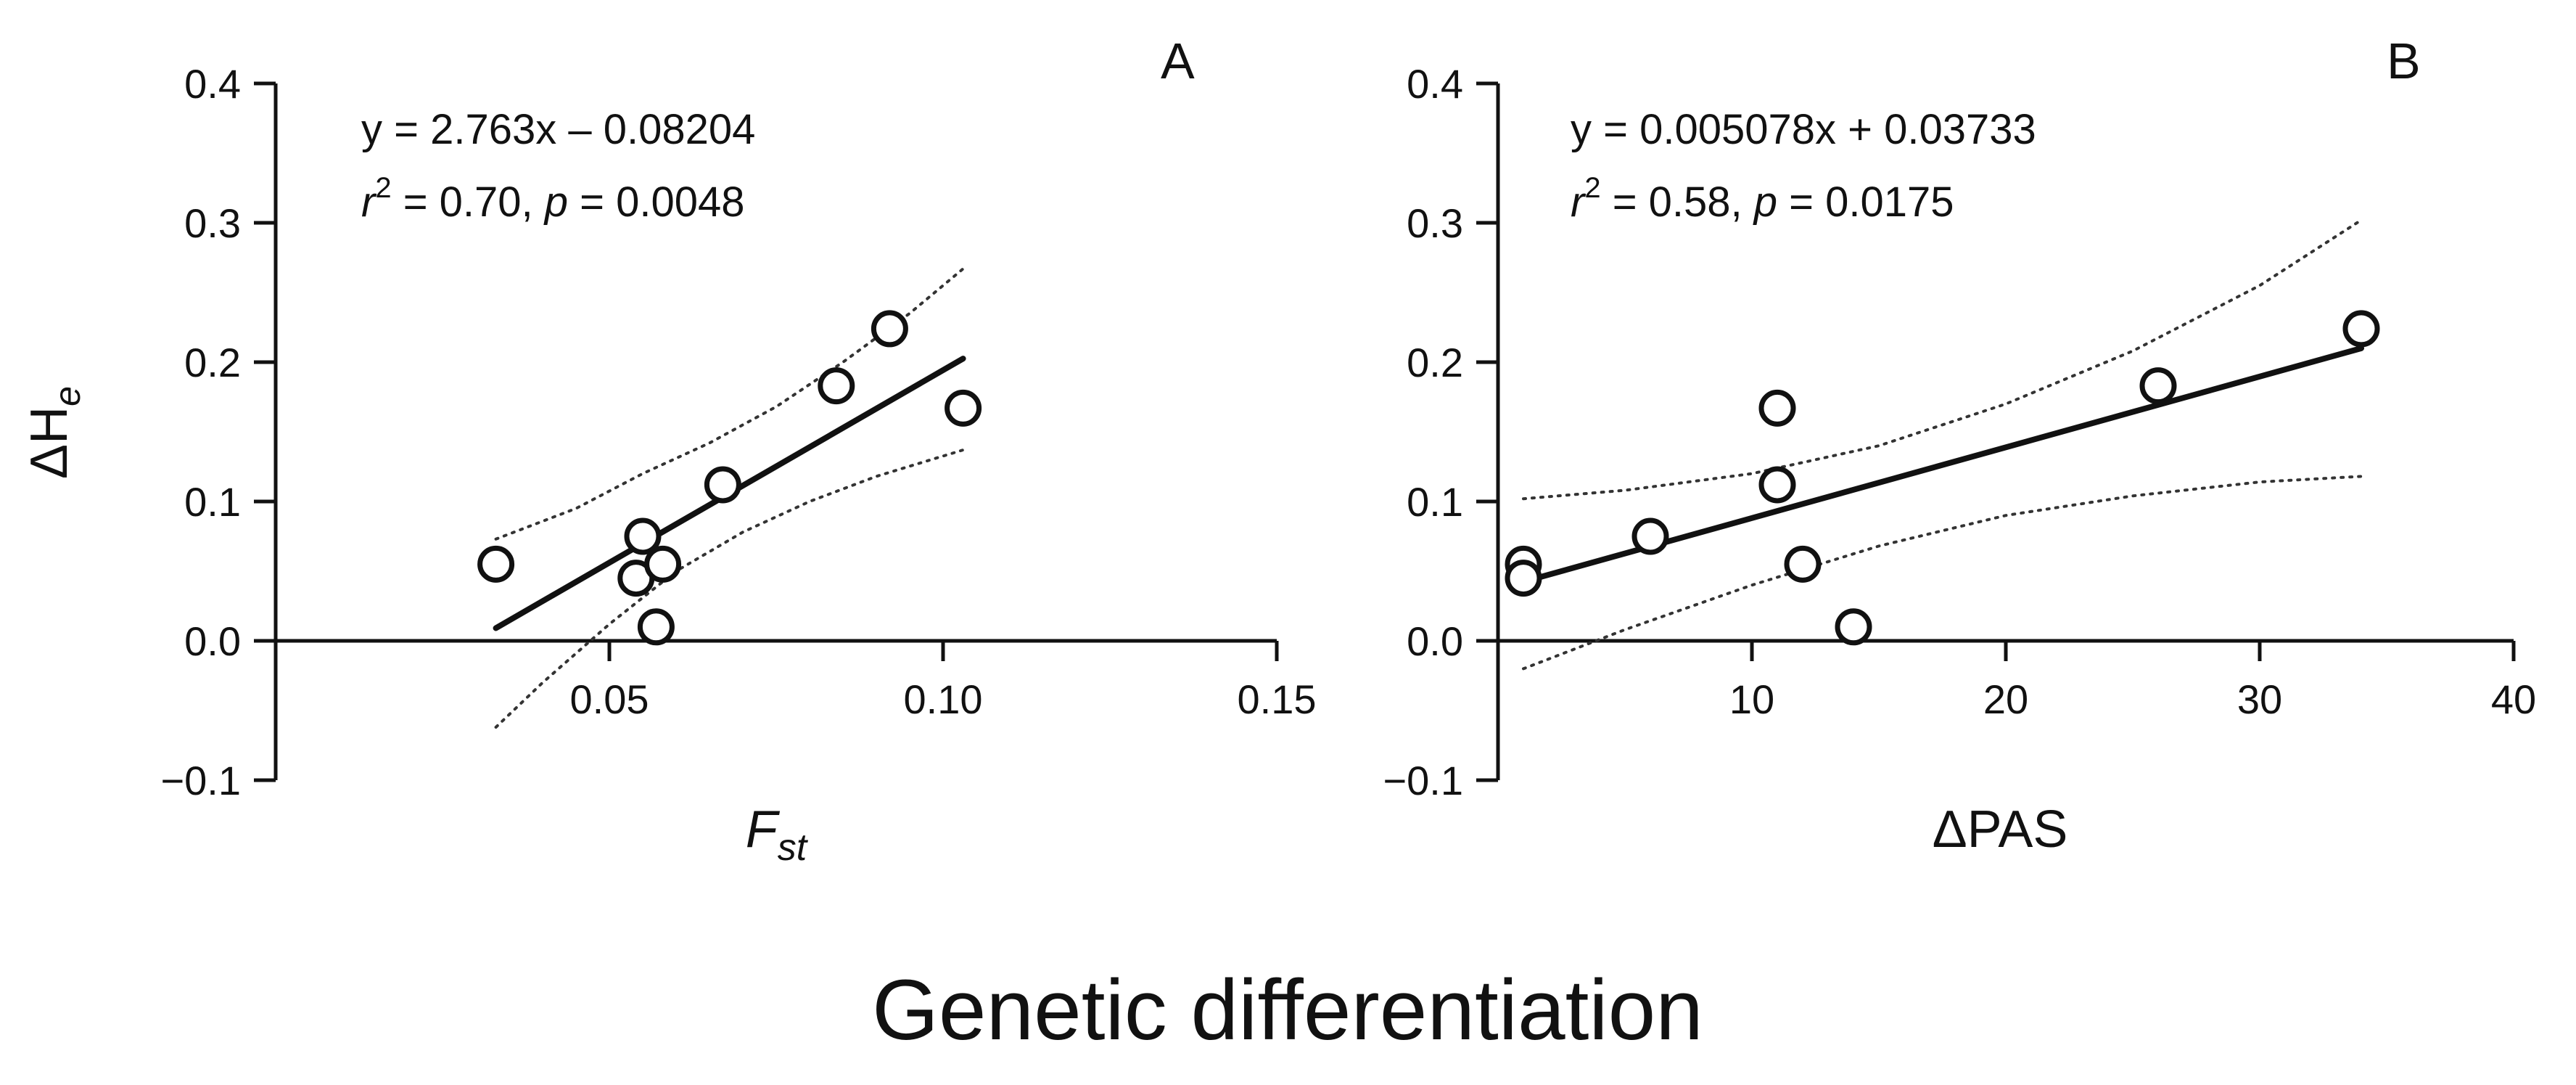 Image resolution: width=2576 pixels, height=1085 pixels. What do you see at coordinates (1579, 202) in the screenshot?
I see `panel-b-r-symbol: r` at bounding box center [1579, 202].